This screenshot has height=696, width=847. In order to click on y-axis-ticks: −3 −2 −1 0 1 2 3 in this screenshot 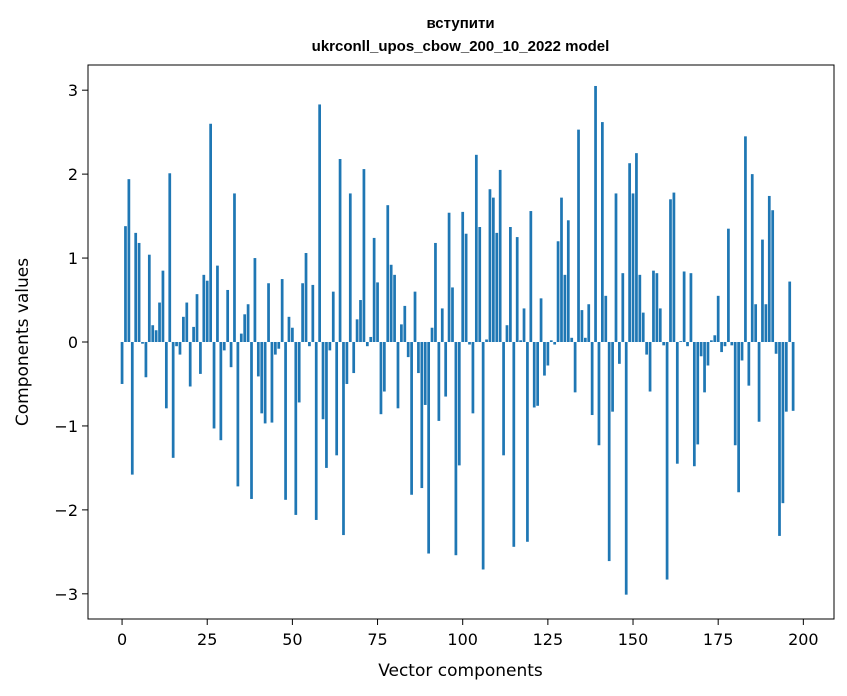, I will do `click(71, 342)`.